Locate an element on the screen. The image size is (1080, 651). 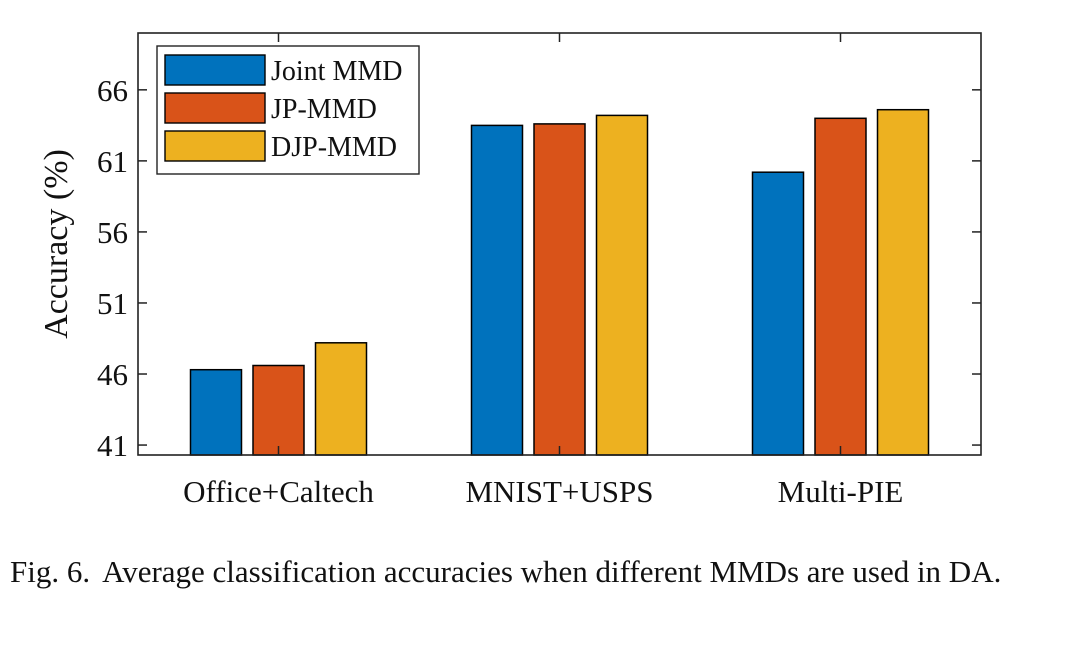
legend-swatch-joint-mmd is located at coordinates (215, 70).